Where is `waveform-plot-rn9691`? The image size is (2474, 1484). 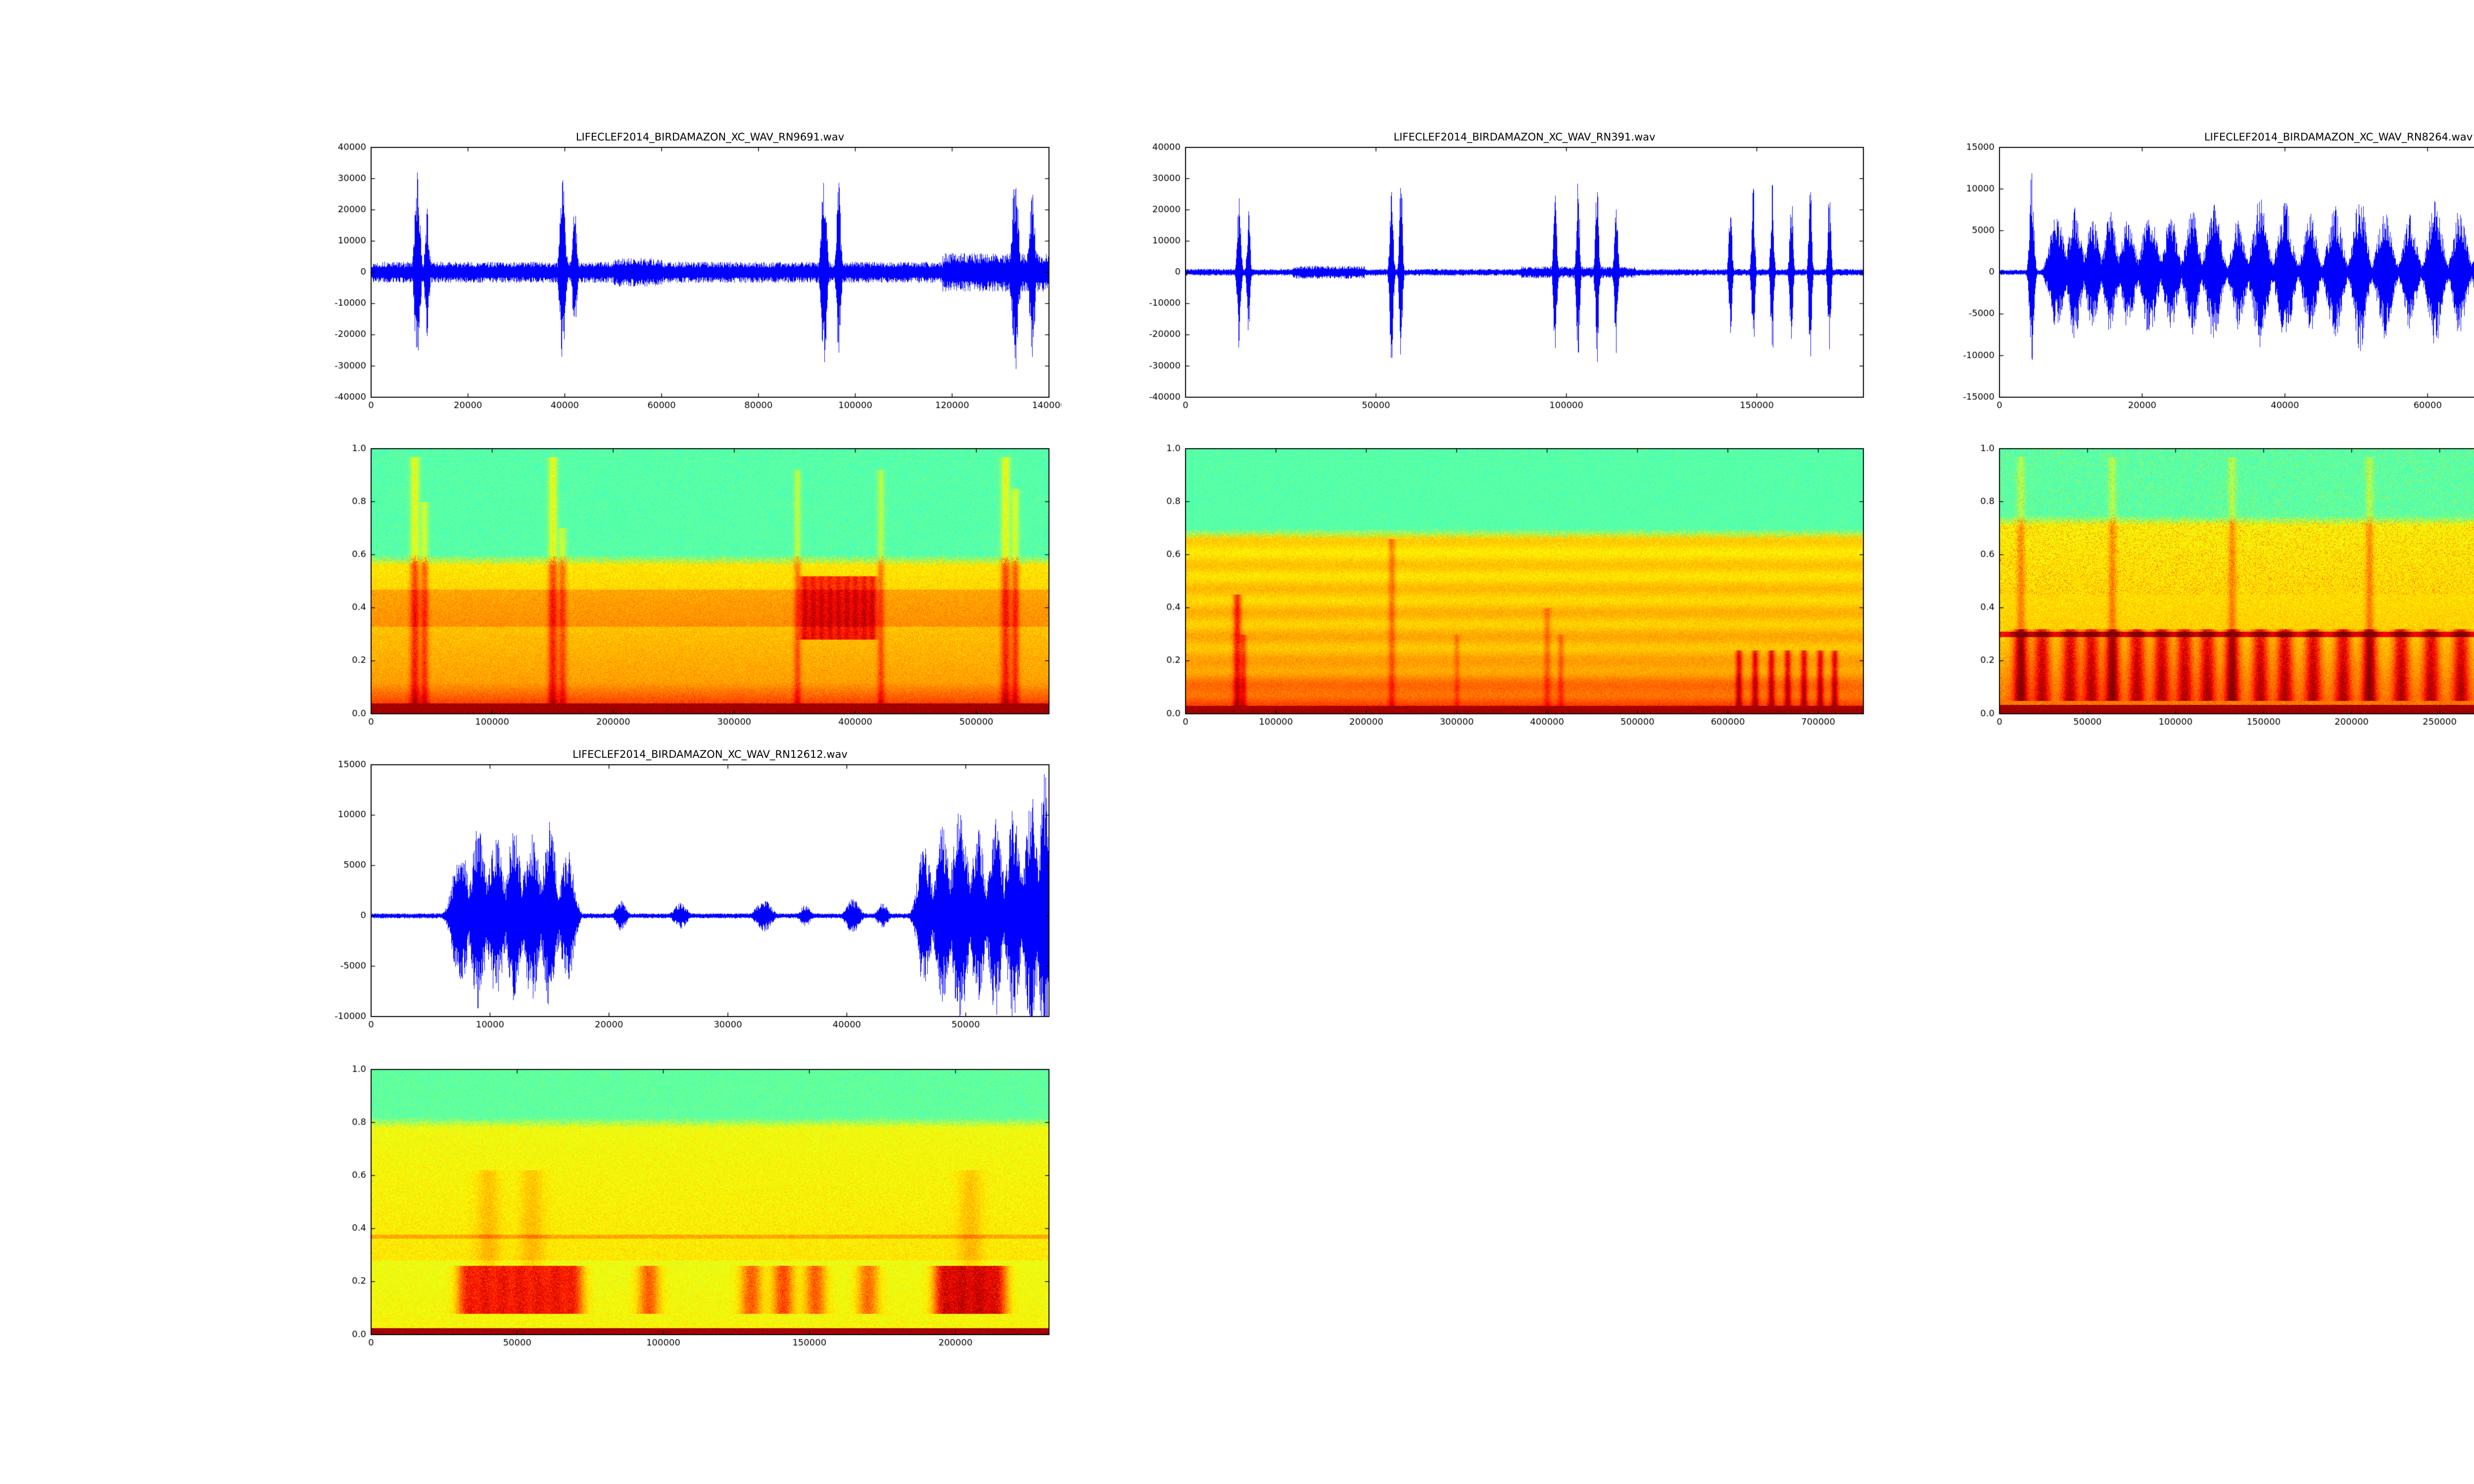 waveform-plot-rn9691 is located at coordinates (684, 274).